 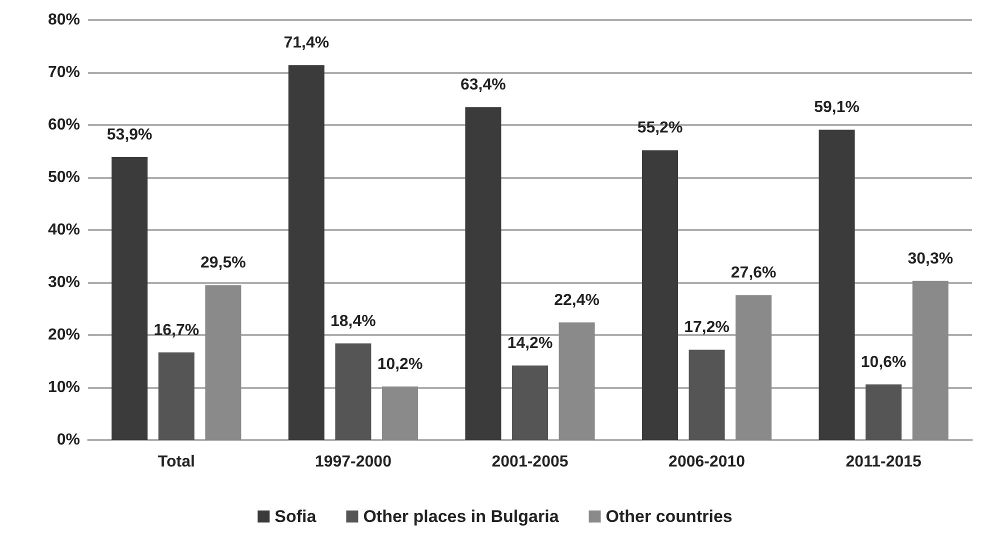 What do you see at coordinates (353, 462) in the screenshot?
I see `x-tick-label: 1997-2000` at bounding box center [353, 462].